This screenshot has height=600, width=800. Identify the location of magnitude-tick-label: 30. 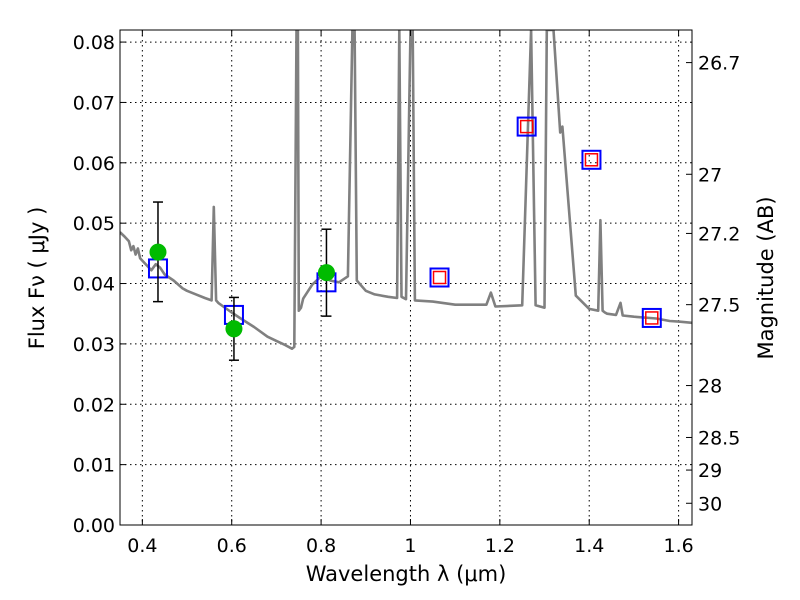
(710, 504).